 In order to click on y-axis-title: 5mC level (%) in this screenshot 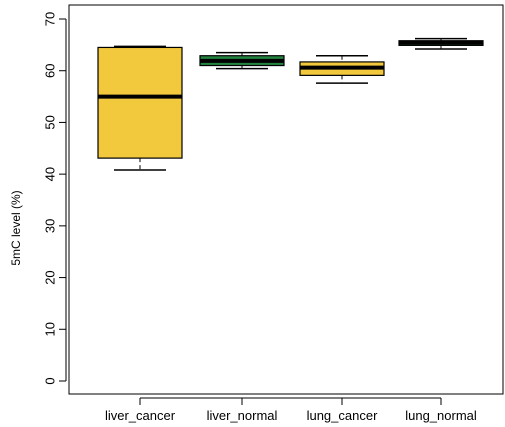, I will do `click(16, 227)`.